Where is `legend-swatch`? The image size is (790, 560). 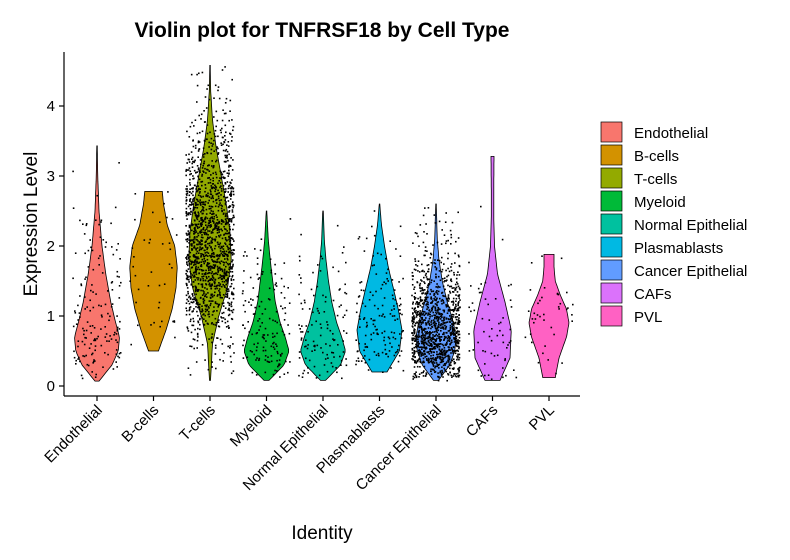 legend-swatch is located at coordinates (611, 293).